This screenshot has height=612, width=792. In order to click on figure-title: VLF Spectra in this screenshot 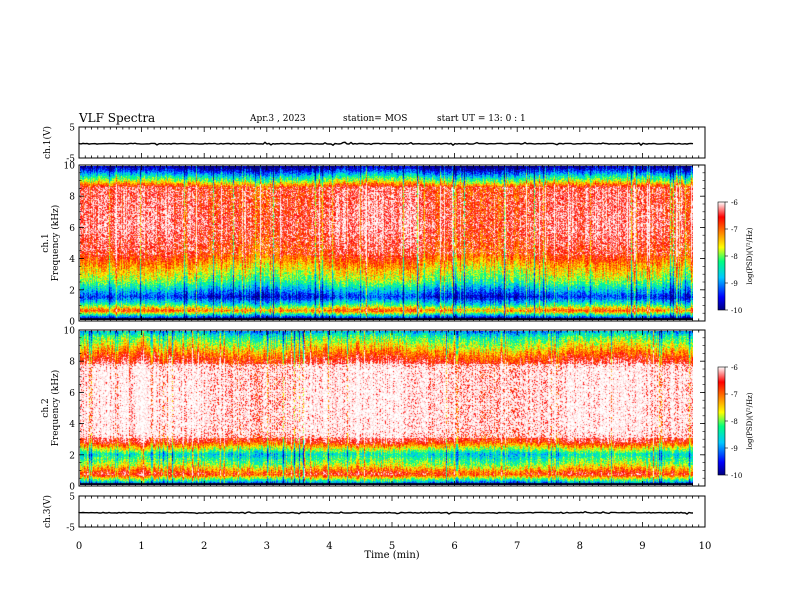, I will do `click(117, 118)`.